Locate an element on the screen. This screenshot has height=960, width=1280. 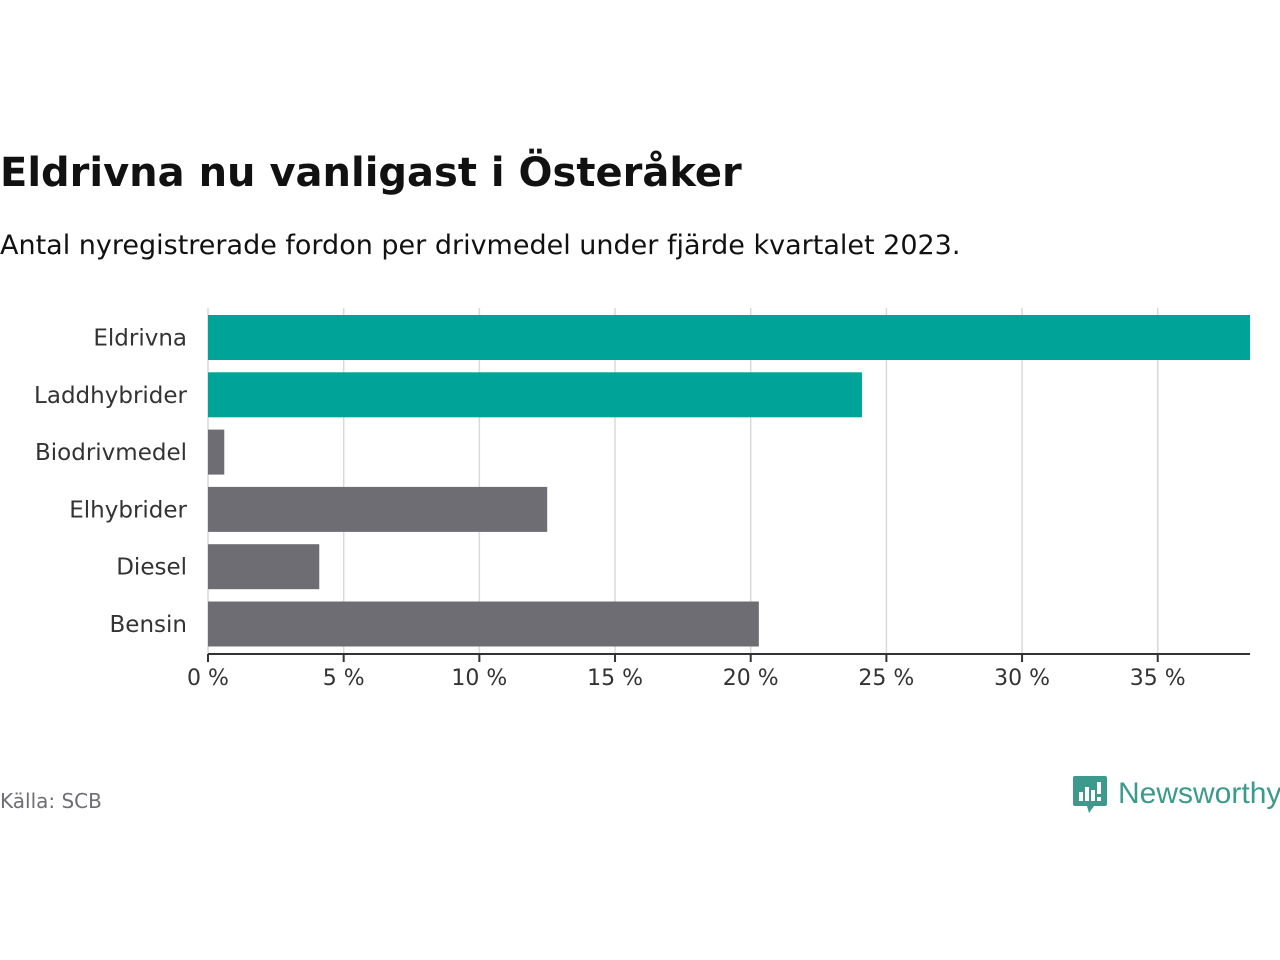
x-tick-label: 15 % is located at coordinates (615, 678).